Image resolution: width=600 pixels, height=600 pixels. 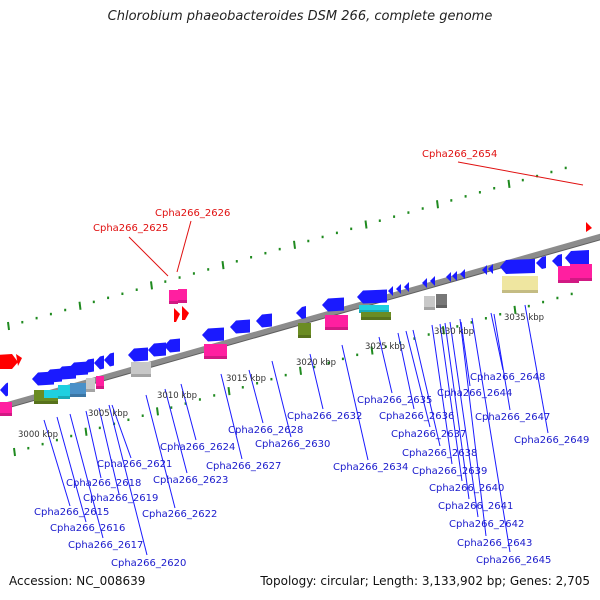 I want to click on gene-label: Cpha266_2623, so click(x=190, y=480).